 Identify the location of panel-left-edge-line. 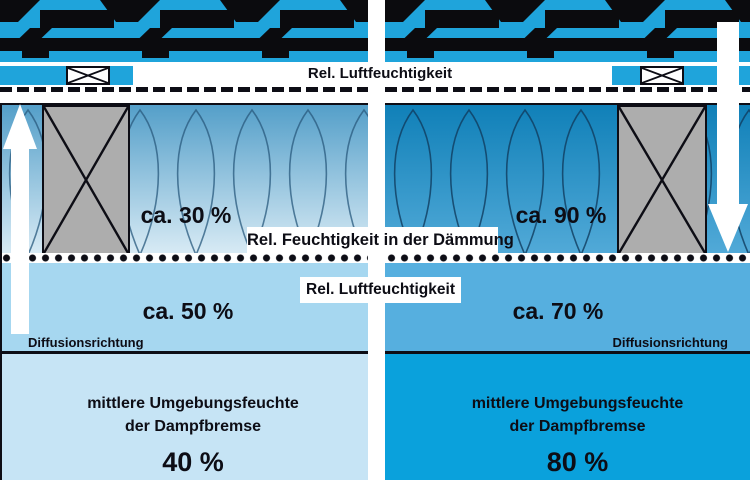
(1, 291).